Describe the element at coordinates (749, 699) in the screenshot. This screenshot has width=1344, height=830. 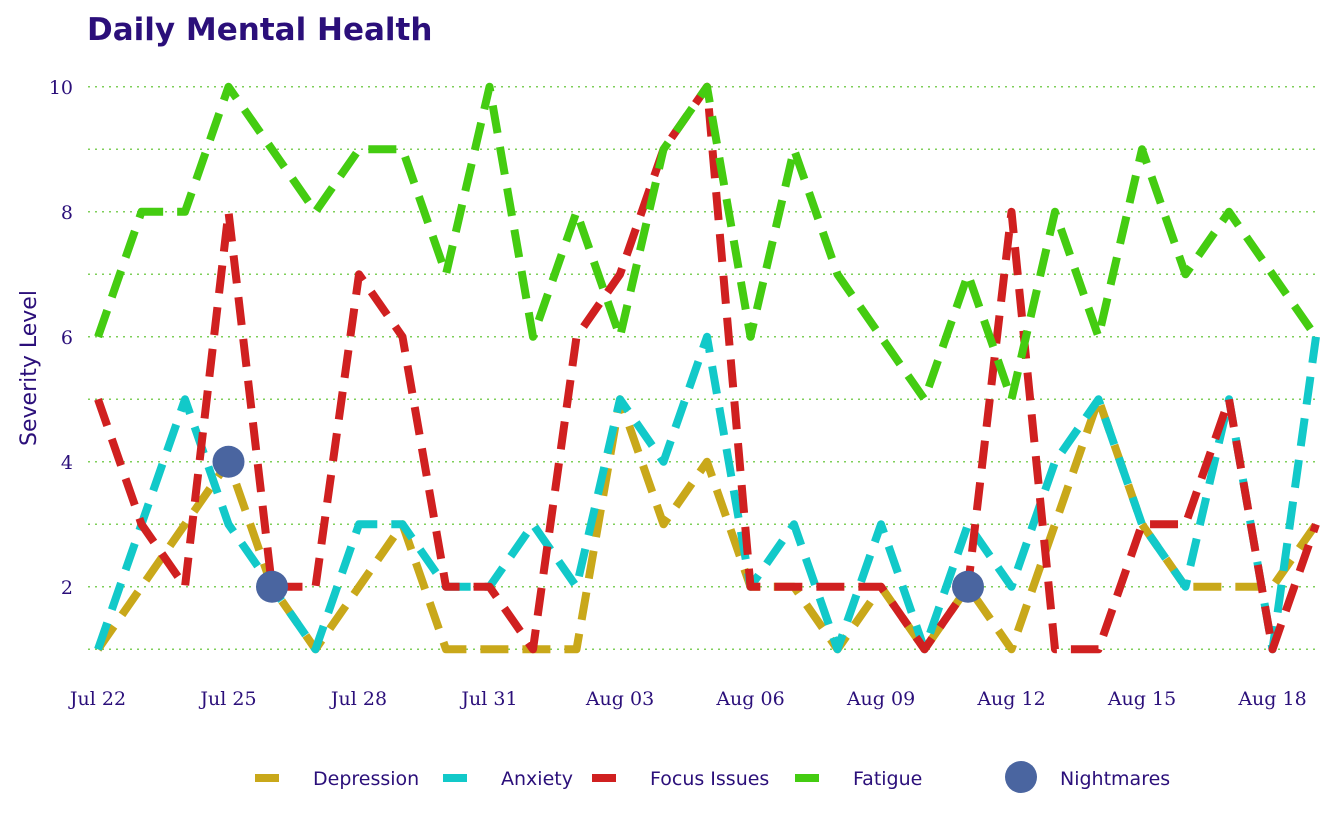
I see `x-tick-label: Aug 06` at that location.